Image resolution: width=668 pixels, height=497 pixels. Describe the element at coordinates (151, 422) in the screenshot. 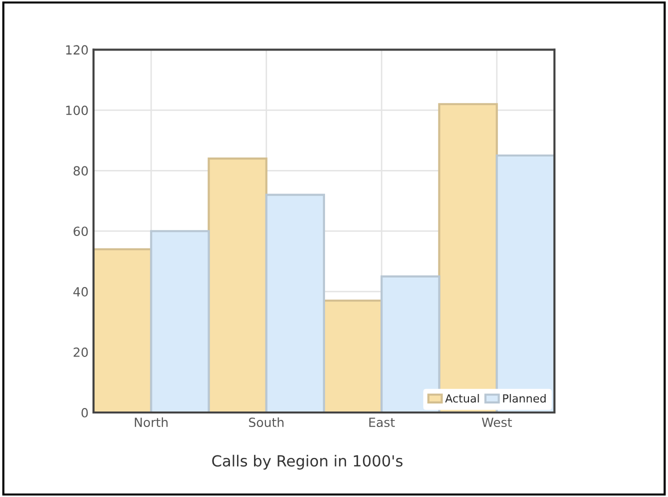

I see `x-tick-label: North` at that location.